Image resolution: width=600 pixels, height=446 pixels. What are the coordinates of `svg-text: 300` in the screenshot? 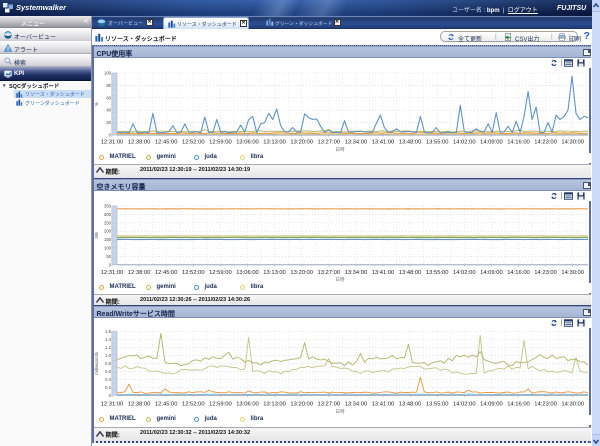 It's located at (108, 213).